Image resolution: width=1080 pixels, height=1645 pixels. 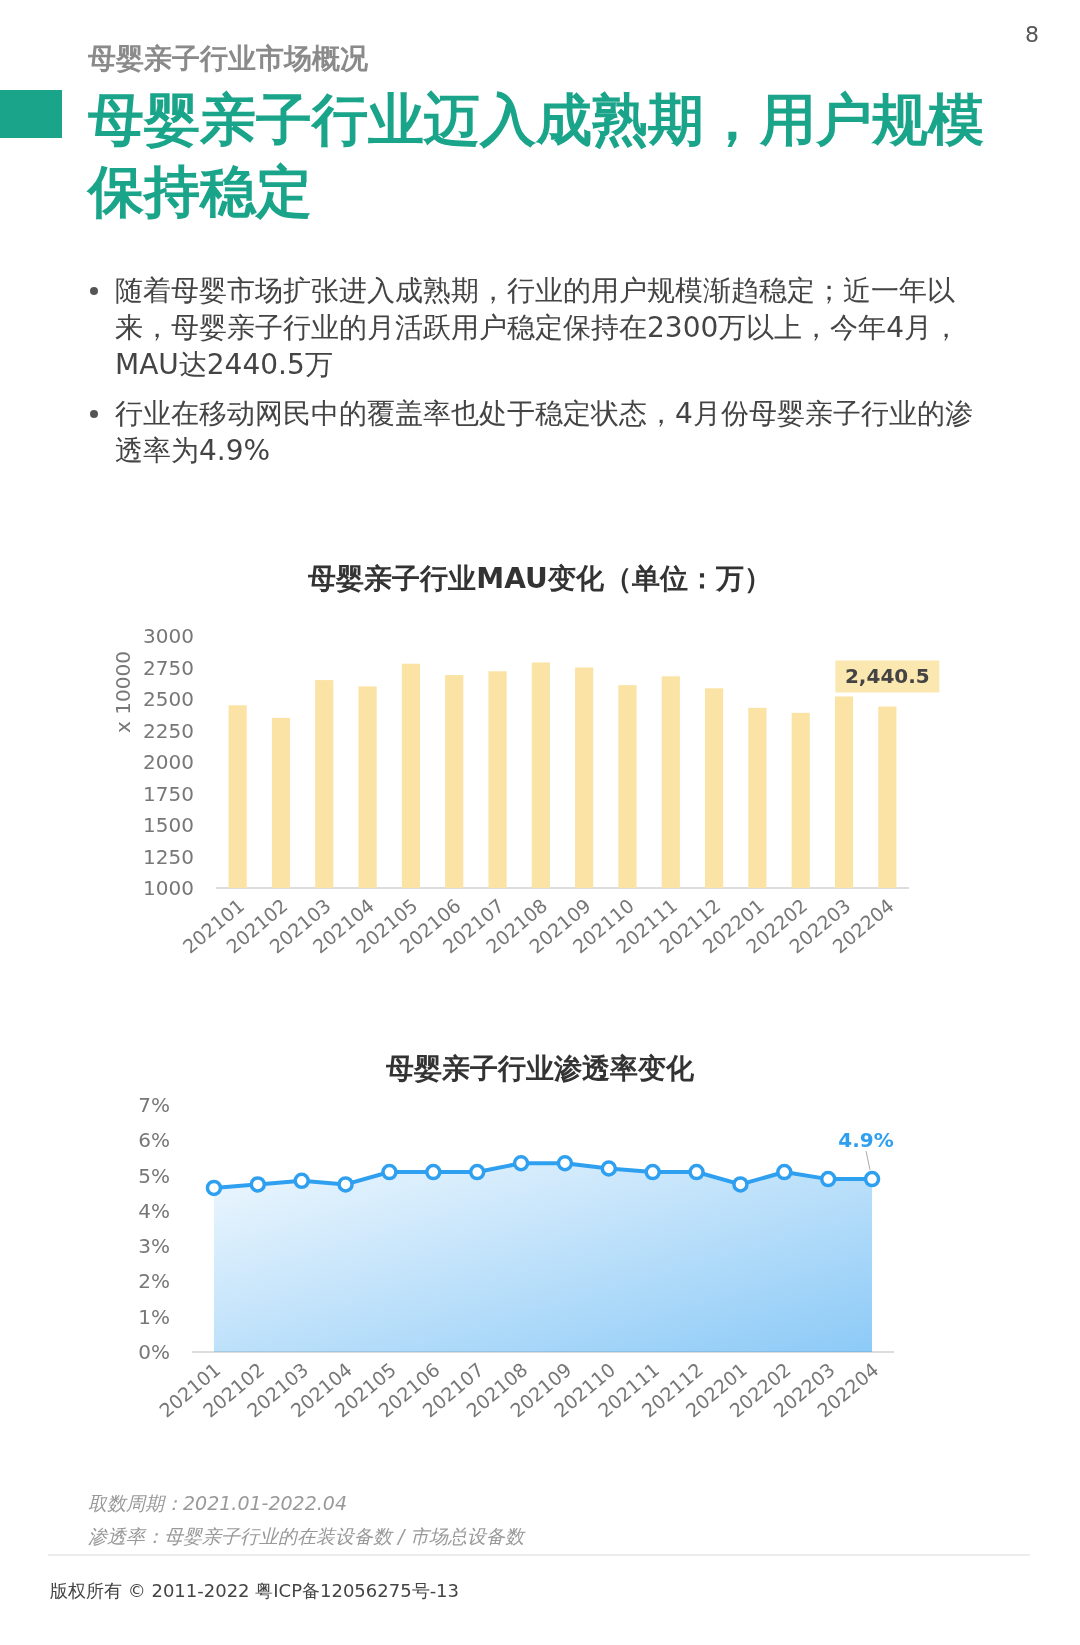 I want to click on text: 渗透率：母婴亲子行业的在装设备数 / 市场总设备数, so click(x=307, y=1536).